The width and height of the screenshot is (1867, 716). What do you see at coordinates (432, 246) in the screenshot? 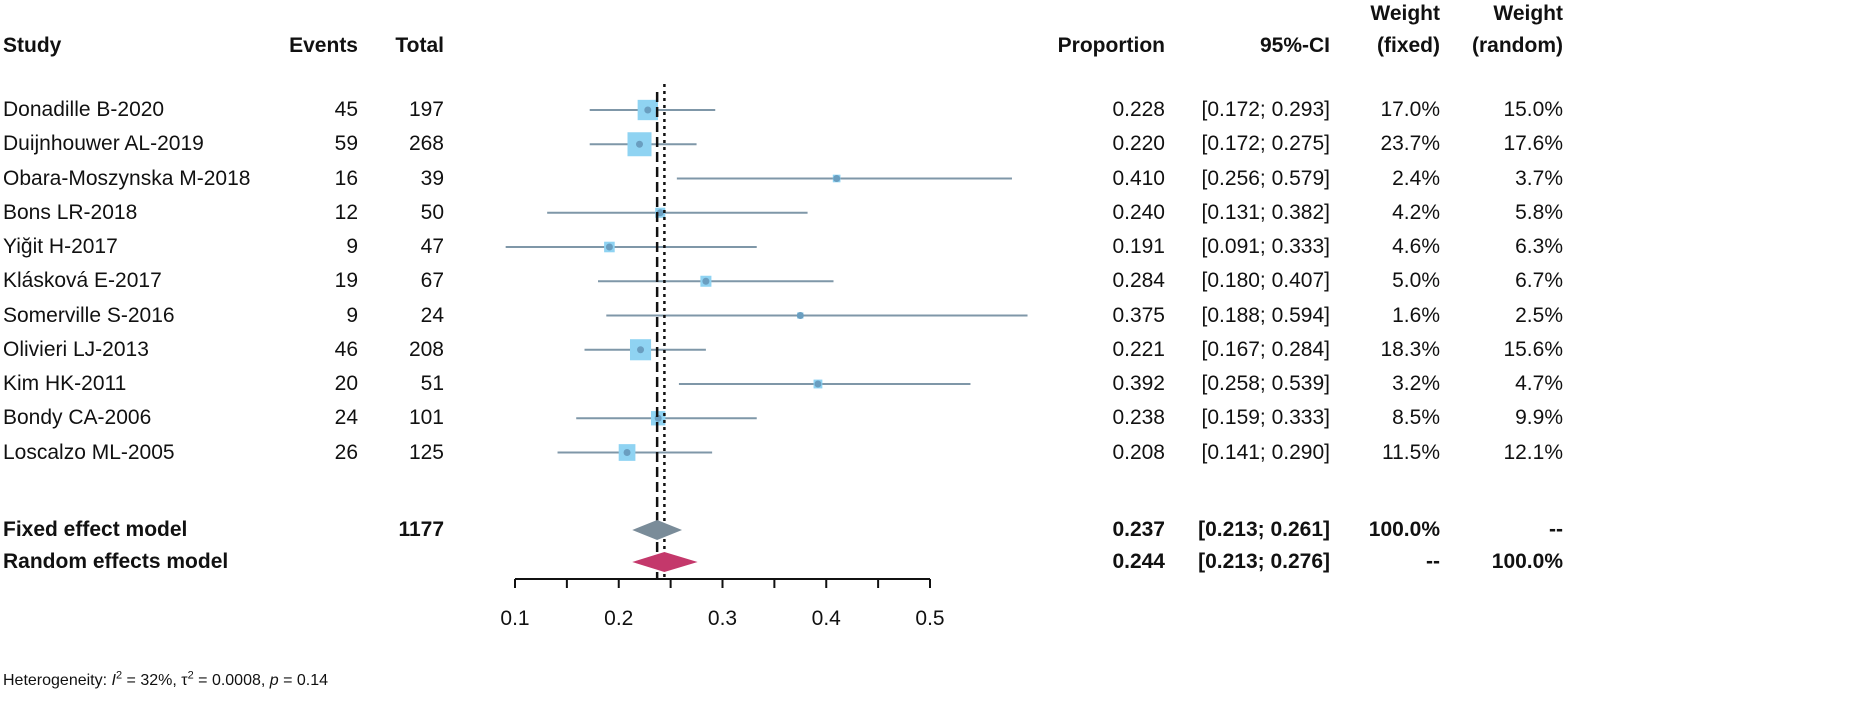
I see `study-total: 47` at bounding box center [432, 246].